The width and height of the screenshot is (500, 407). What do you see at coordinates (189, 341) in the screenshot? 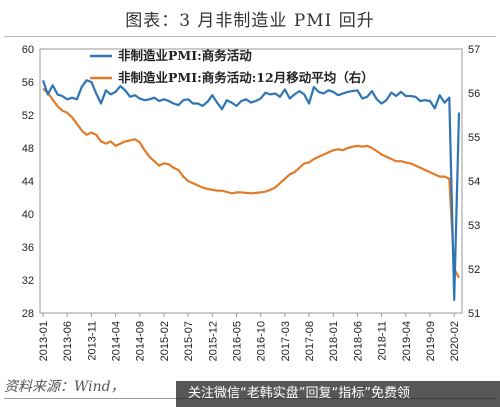
I see `x-tick-label: 2015-07` at bounding box center [189, 341].